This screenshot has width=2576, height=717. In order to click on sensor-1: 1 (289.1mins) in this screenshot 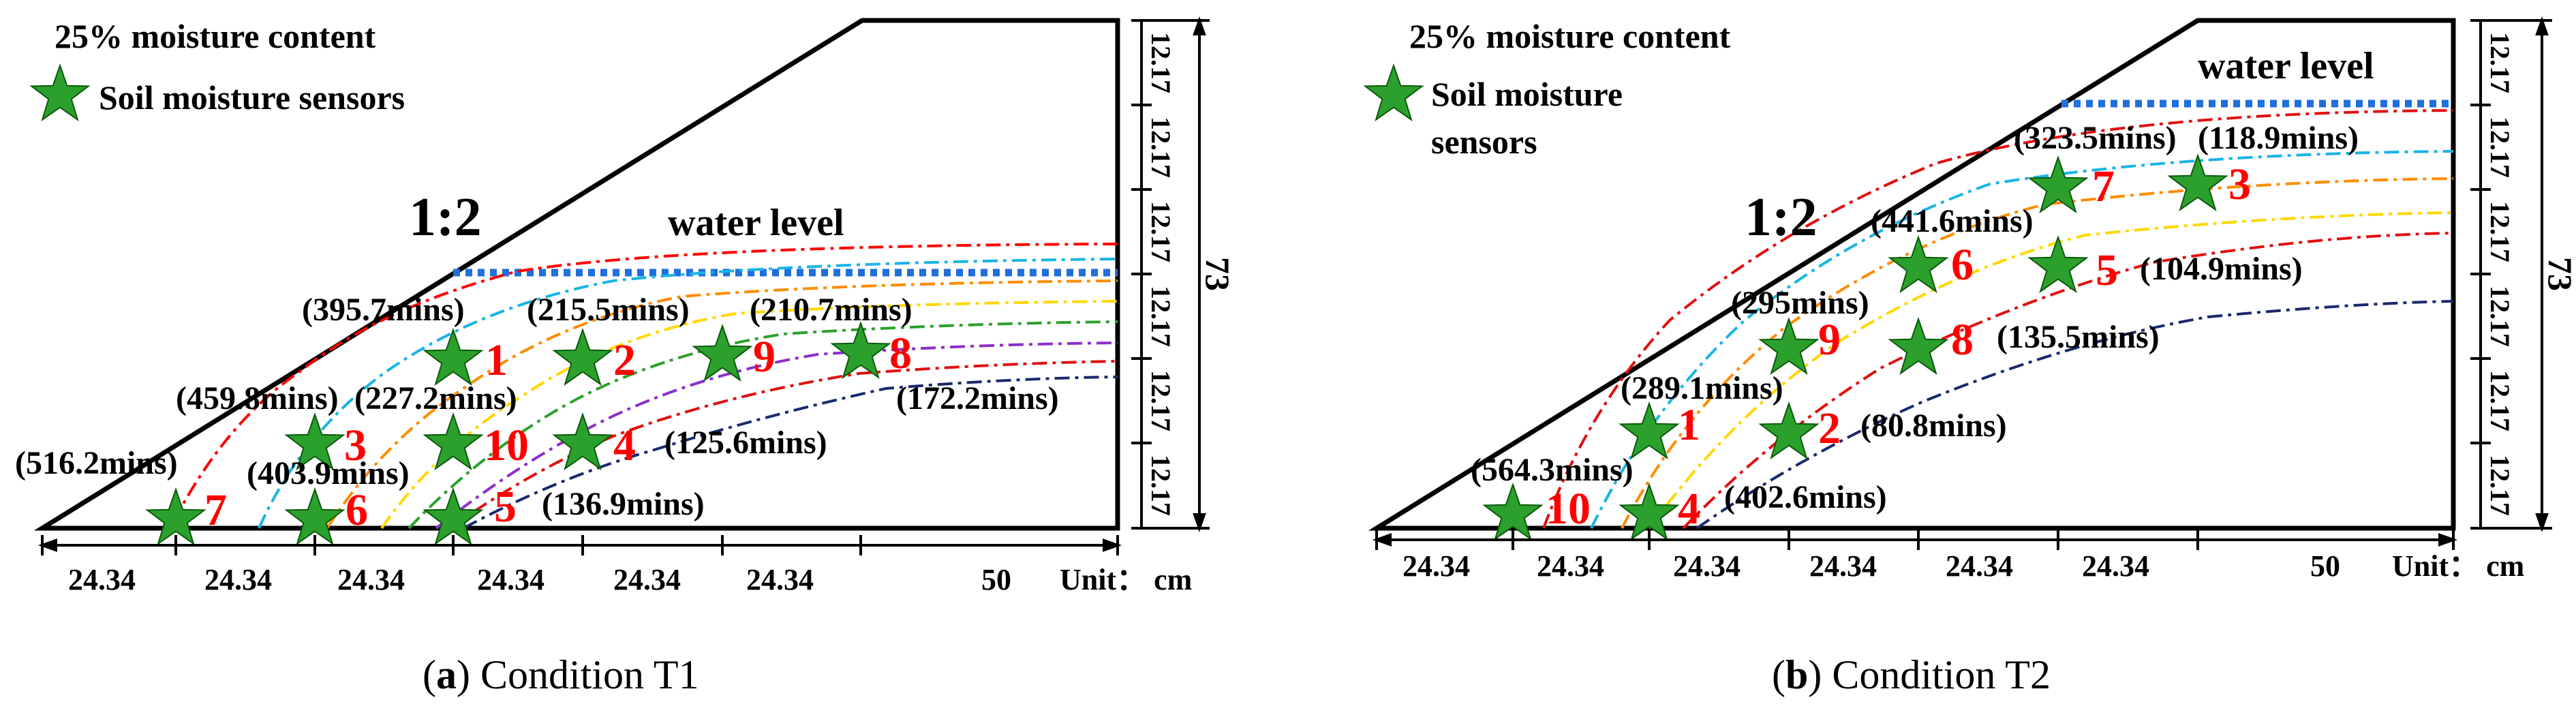, I will do `click(1701, 414)`.